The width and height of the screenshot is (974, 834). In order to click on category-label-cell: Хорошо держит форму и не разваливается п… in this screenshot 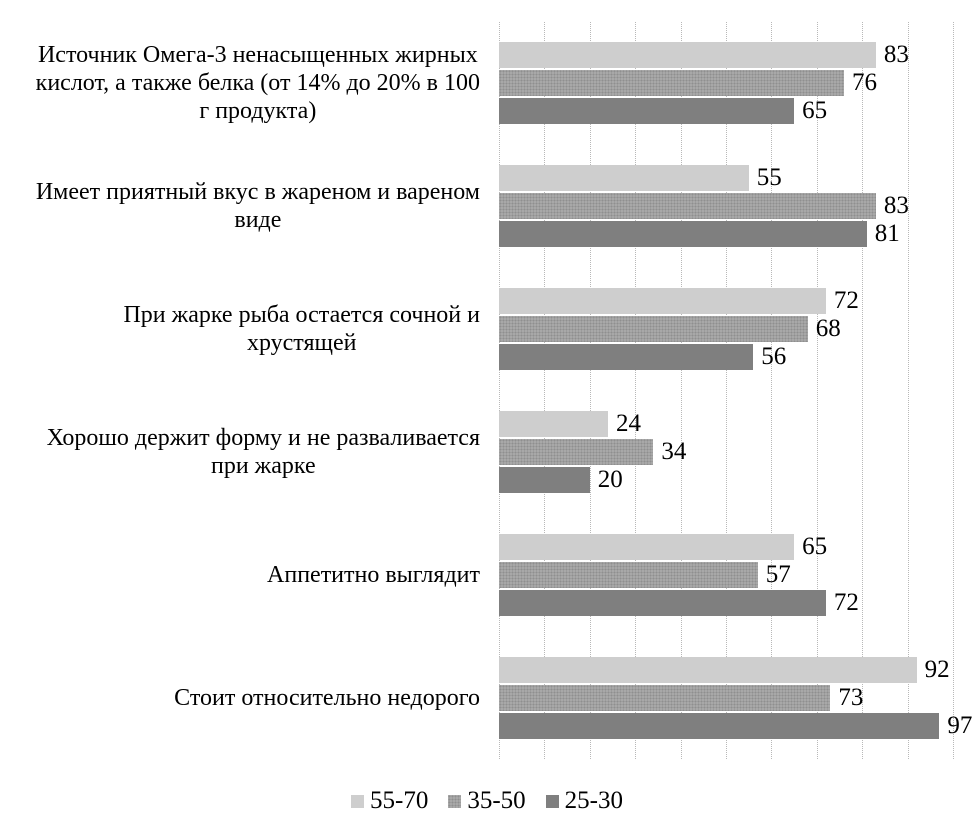, I will do `click(243, 451)`.